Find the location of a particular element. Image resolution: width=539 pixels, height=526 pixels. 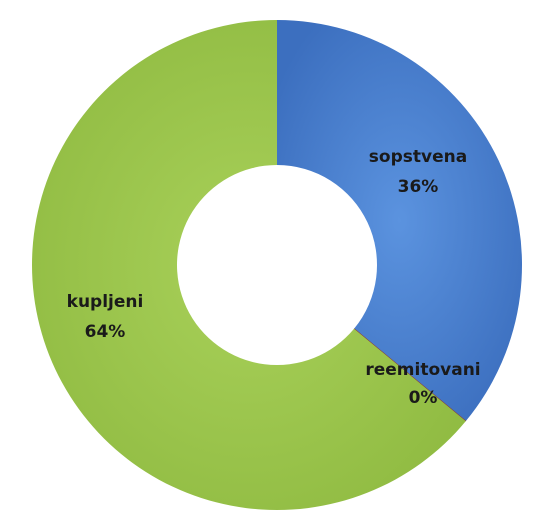

slice-percent-label-sopstvena: 36% is located at coordinates (418, 187).